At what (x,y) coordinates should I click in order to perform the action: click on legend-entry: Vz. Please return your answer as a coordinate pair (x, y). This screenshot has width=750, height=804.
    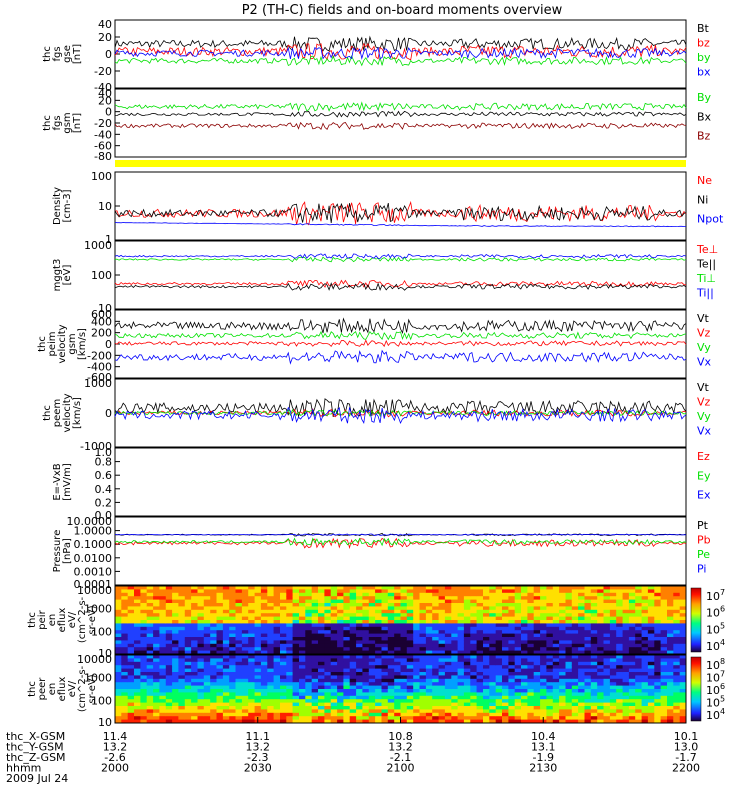
    Looking at the image, I should click on (704, 333).